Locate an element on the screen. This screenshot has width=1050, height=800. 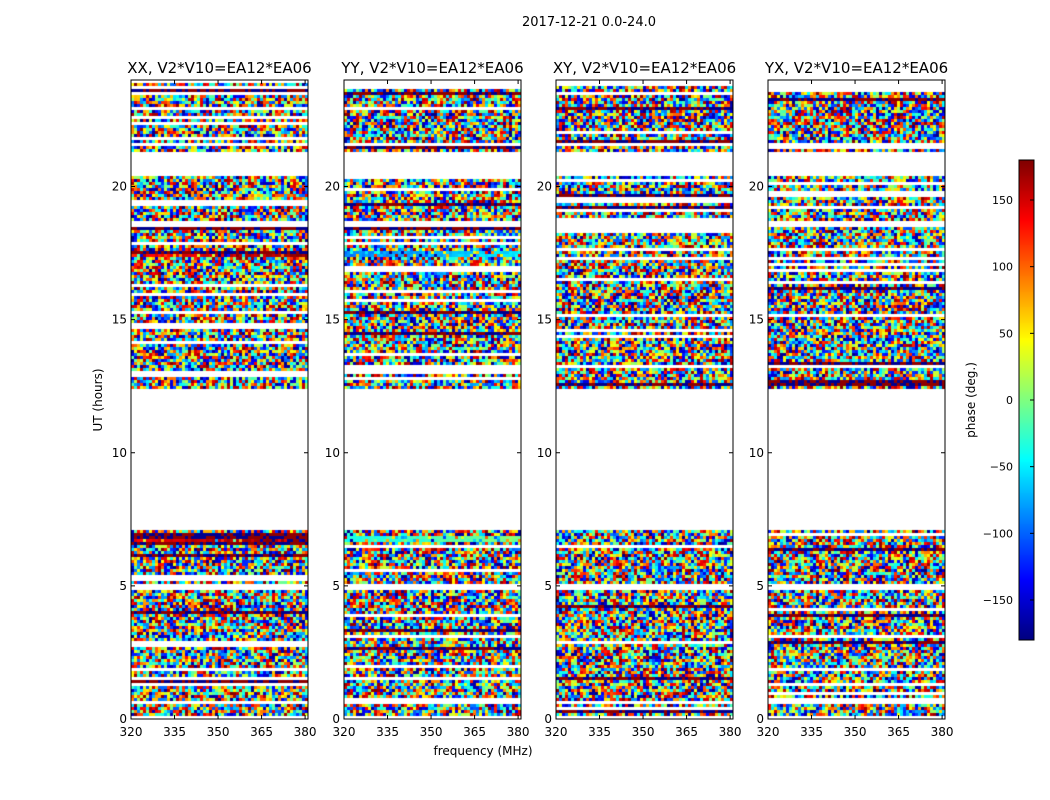
colorbar-tick-label: 150 is located at coordinates (1002, 200).